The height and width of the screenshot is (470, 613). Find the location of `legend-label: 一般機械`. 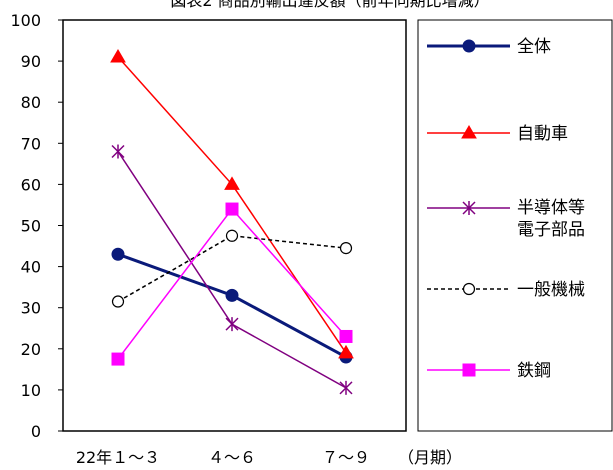

legend-label: 一般機械 is located at coordinates (551, 290).